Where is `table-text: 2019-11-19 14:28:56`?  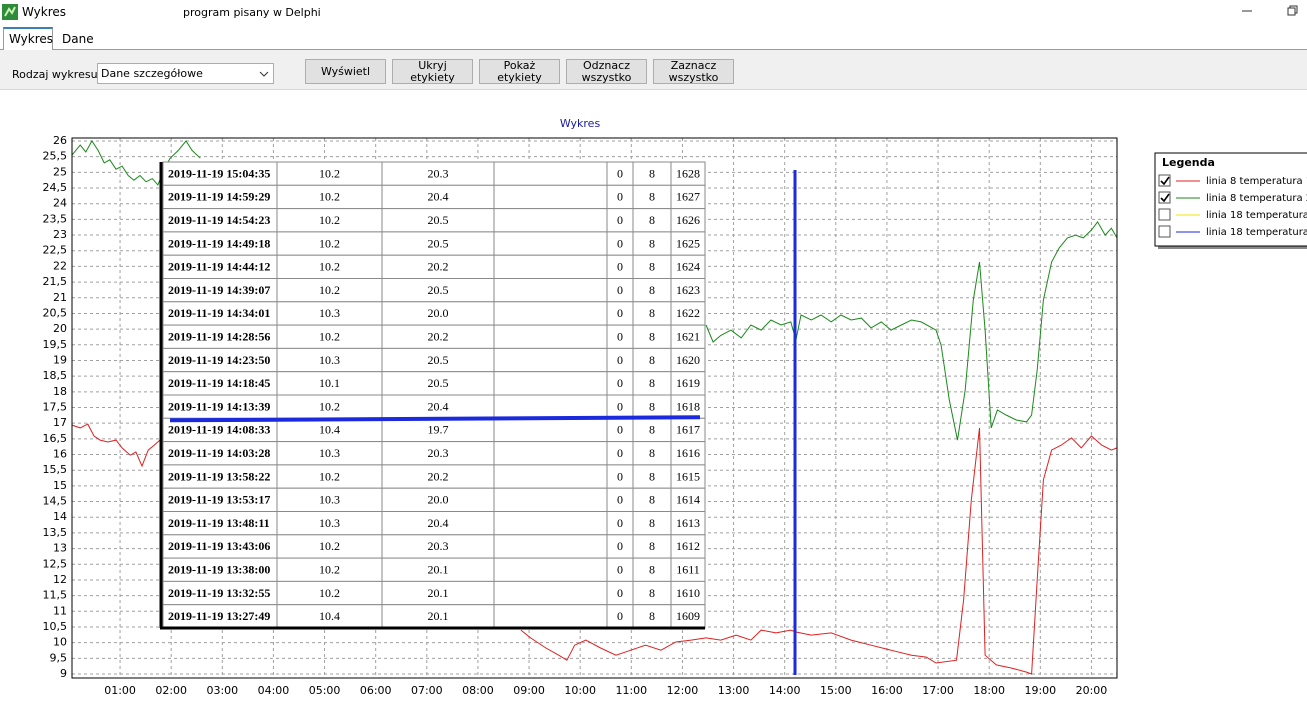
table-text: 2019-11-19 14:28:56 is located at coordinates (219, 337).